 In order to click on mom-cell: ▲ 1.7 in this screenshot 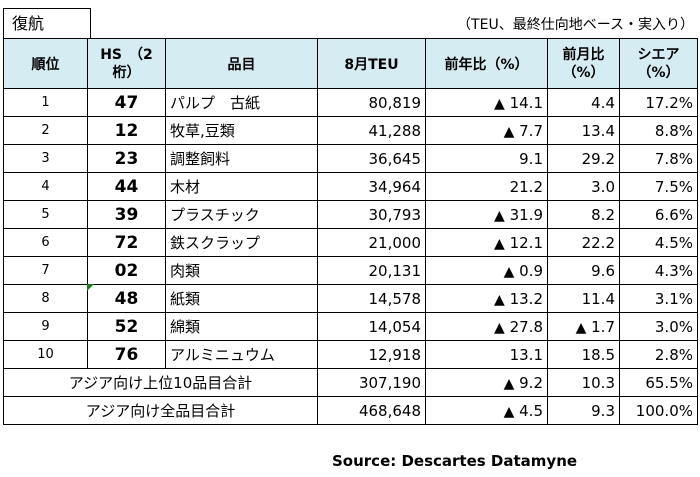, I will do `click(583, 326)`.